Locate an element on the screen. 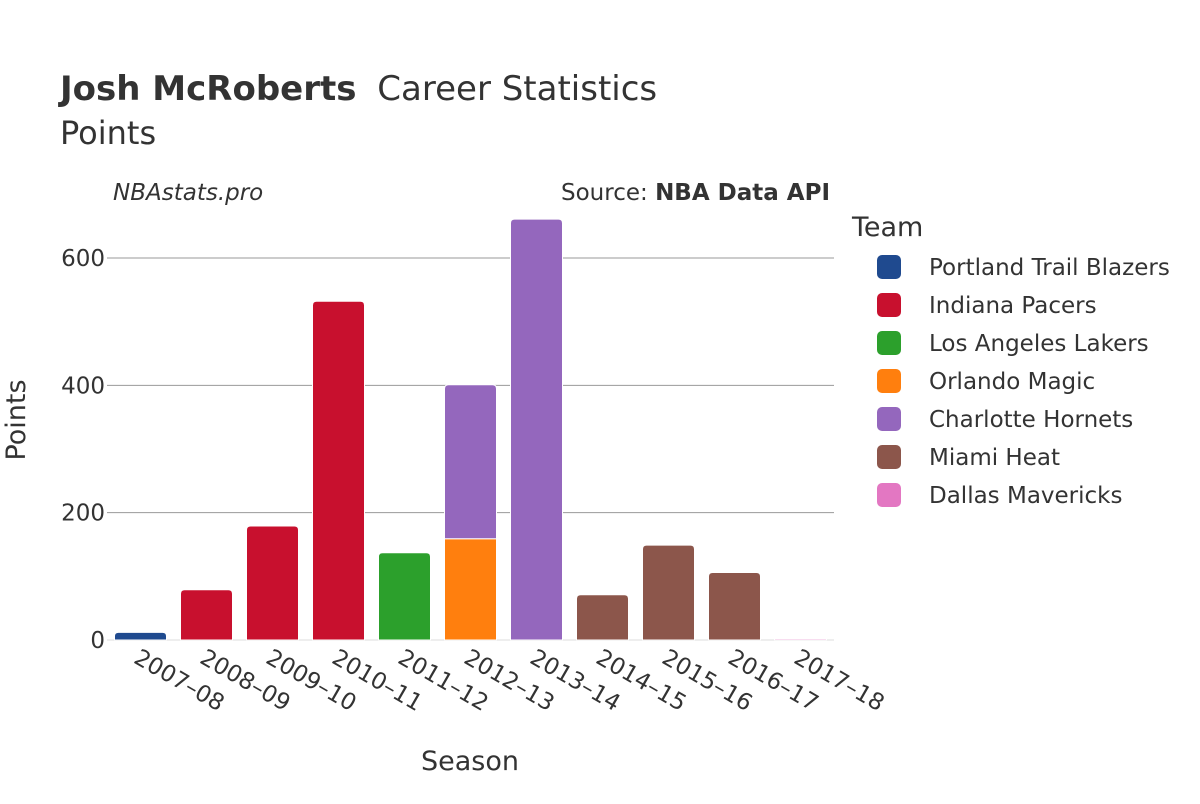 Image resolution: width=1200 pixels, height=804 pixels. y-tick-label: 0 is located at coordinates (97, 641).